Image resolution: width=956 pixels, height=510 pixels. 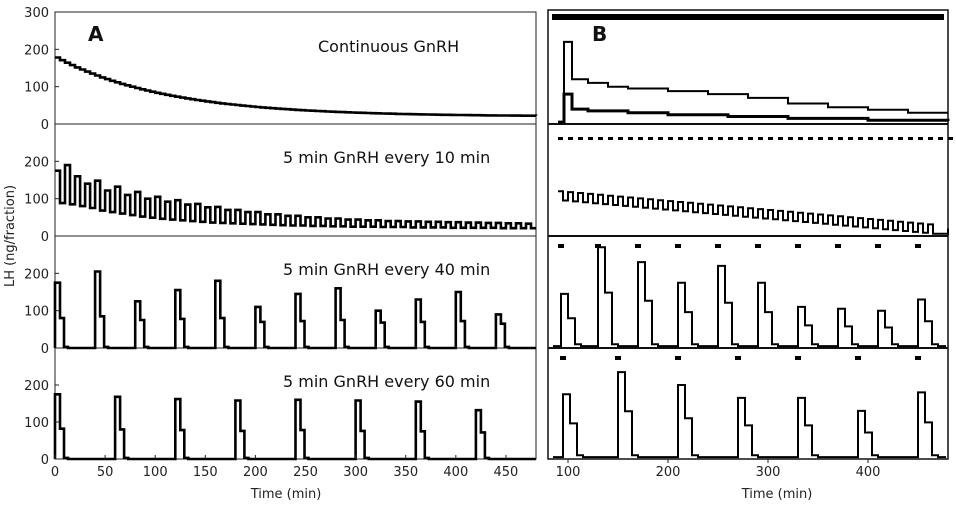 What do you see at coordinates (355, 472) in the screenshot?
I see `x-tick-label: 300` at bounding box center [355, 472].